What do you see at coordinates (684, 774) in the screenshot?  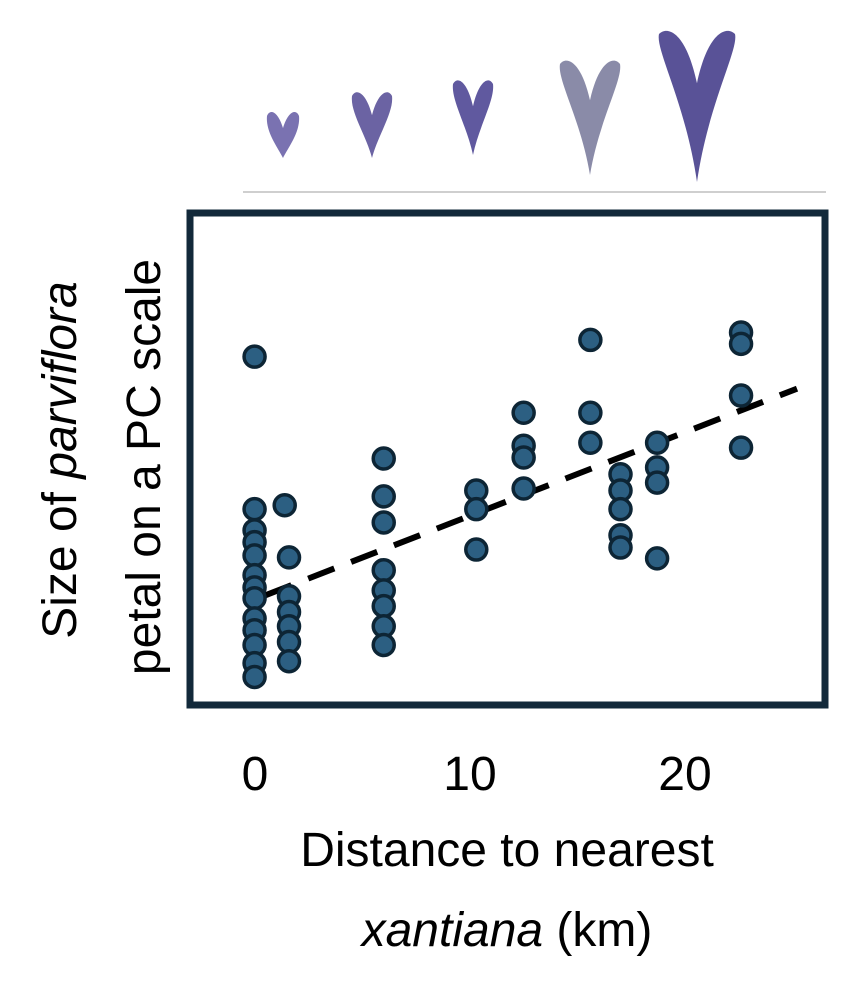 I see `x-tick-label: 20` at bounding box center [684, 774].